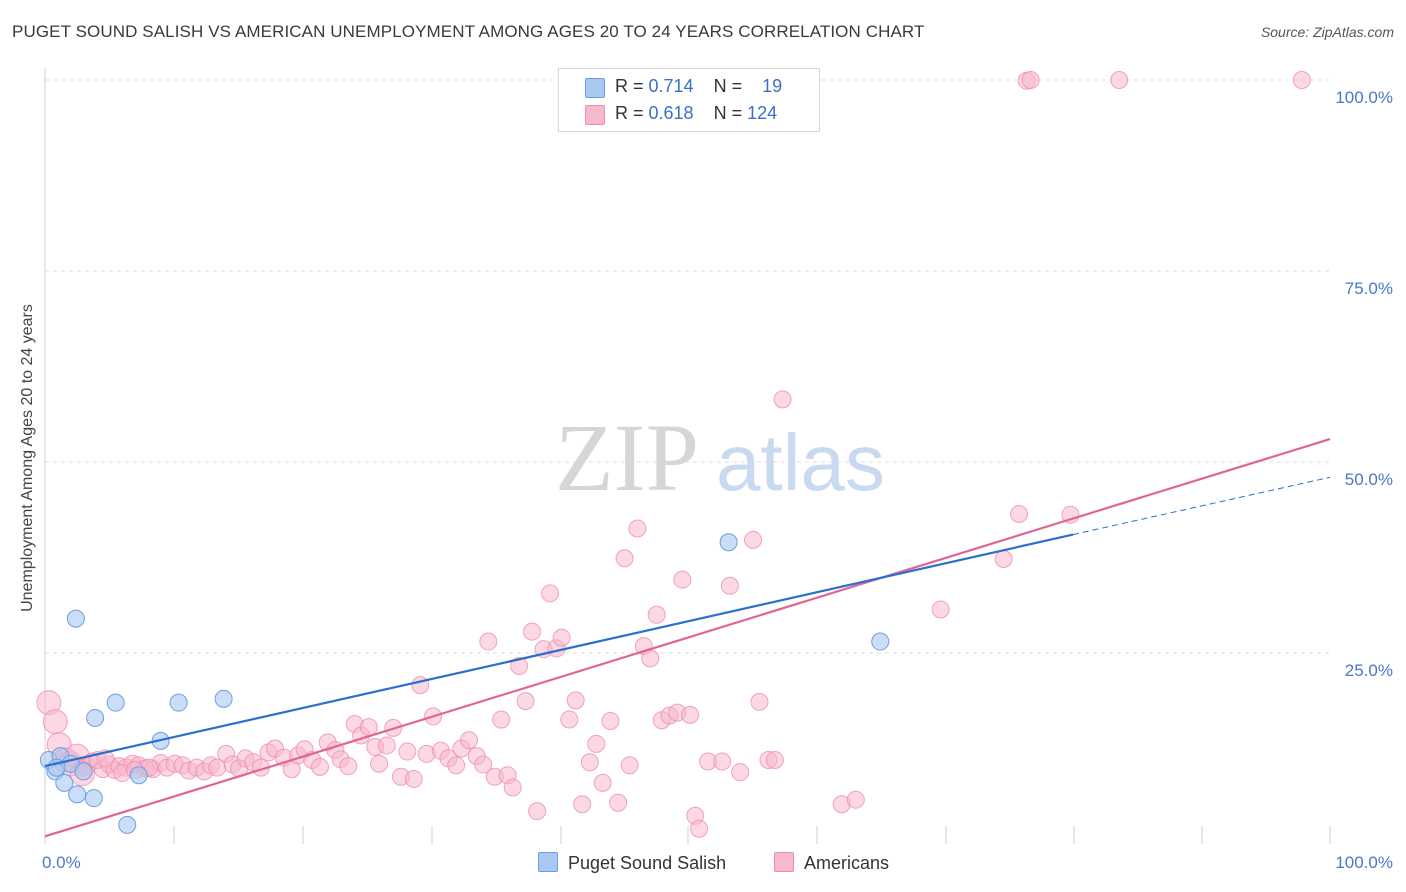 This screenshot has width=1406, height=892. I want to click on x-tick-label: 0.0%, so click(61, 862).